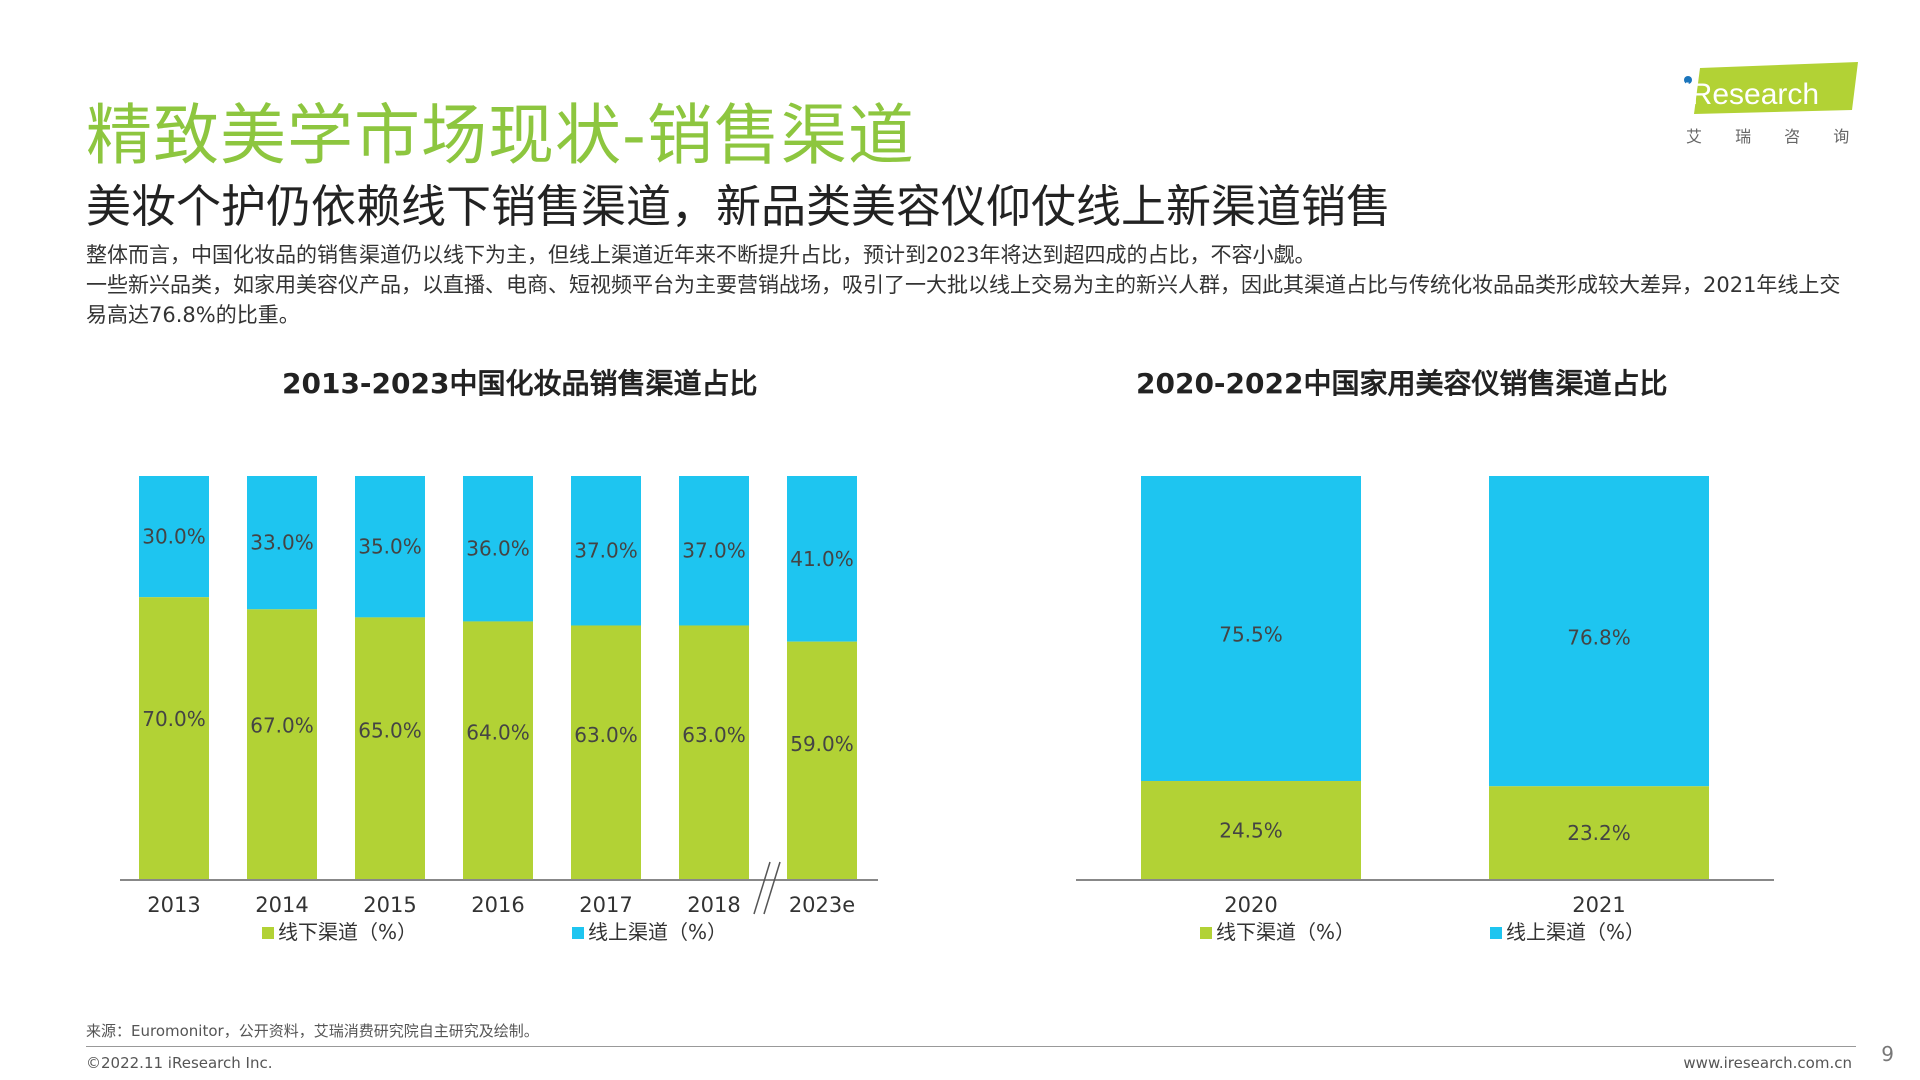 This screenshot has width=1920, height=1080. Describe the element at coordinates (605, 905) in the screenshot. I see `chart1-tick-2017: 2017` at that location.